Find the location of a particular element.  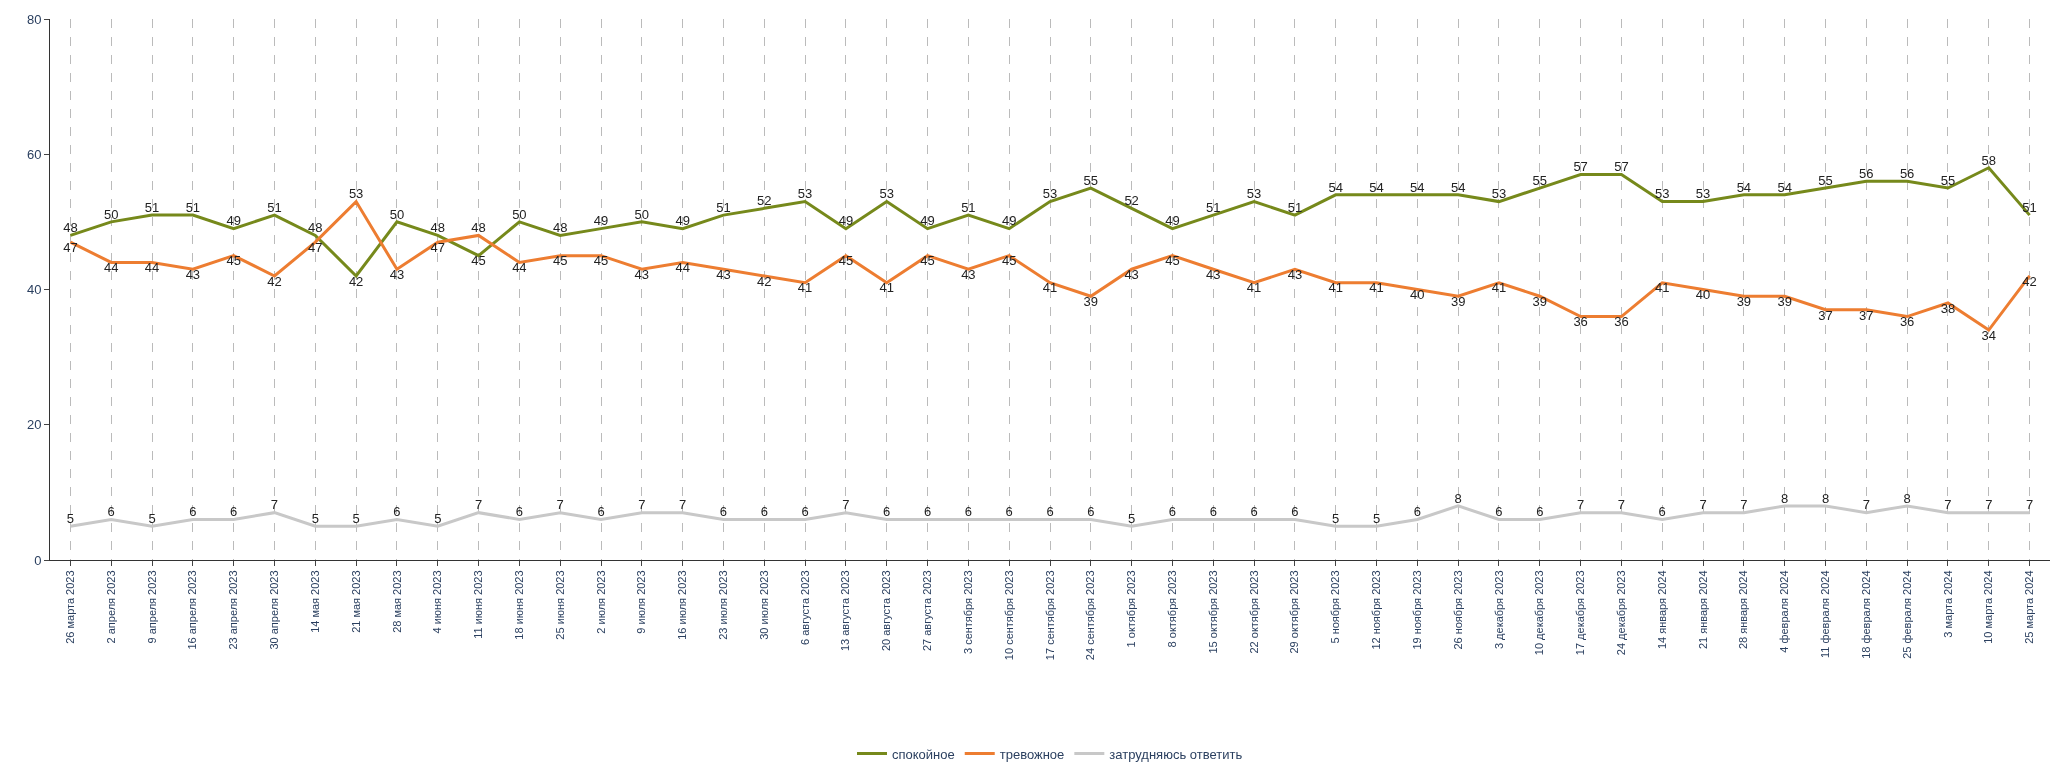

x-tick-label: 18 февраля 2024 is located at coordinates (1865, 614).